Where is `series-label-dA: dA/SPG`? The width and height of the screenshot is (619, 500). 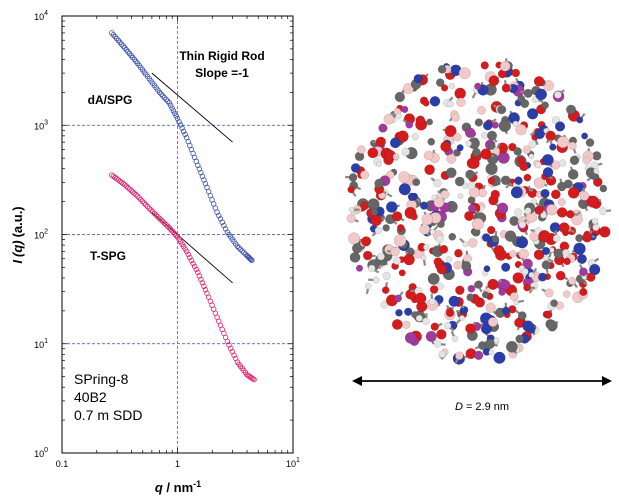
series-label-dA: dA/SPG is located at coordinates (110, 100).